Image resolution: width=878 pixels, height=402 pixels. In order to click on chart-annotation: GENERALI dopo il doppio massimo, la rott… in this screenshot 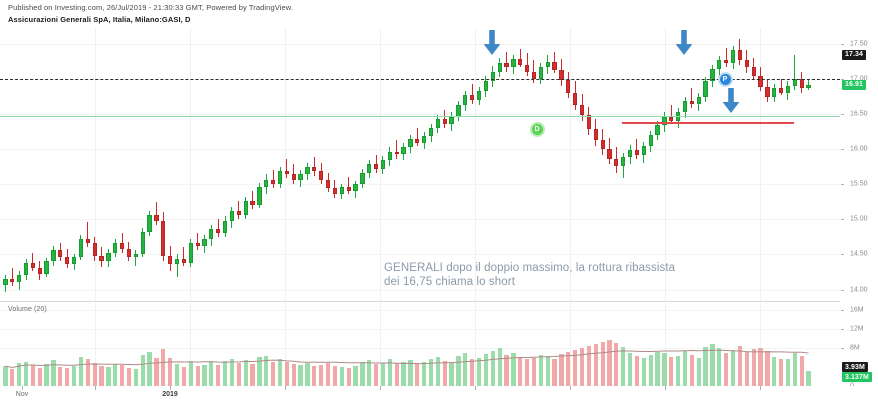, I will do `click(530, 275)`.